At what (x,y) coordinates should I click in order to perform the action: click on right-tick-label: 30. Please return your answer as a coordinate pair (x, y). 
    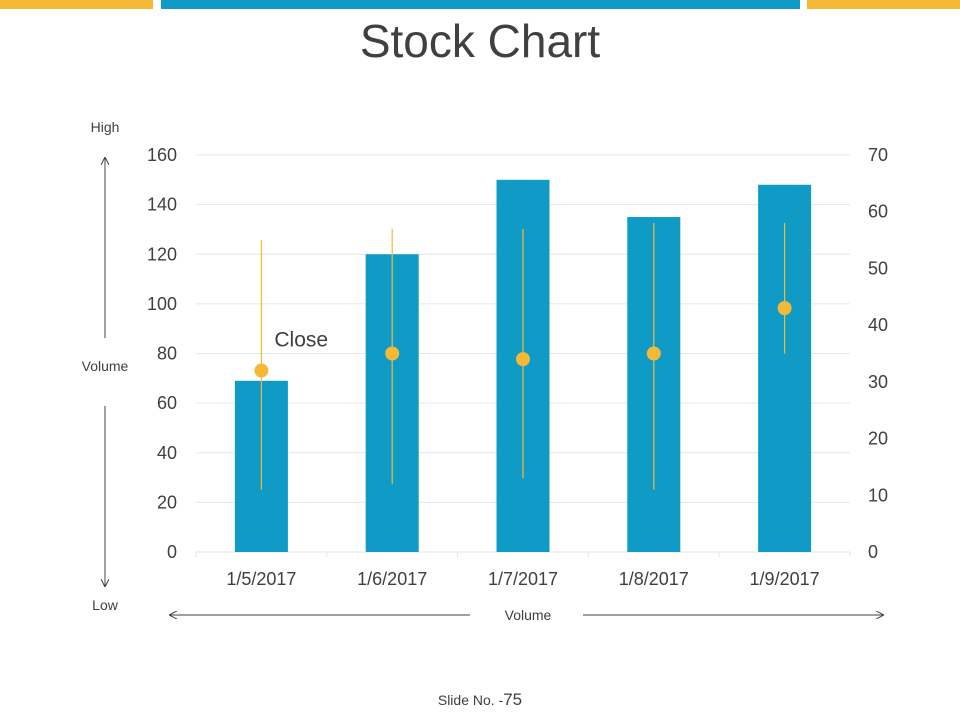
    Looking at the image, I should click on (878, 382).